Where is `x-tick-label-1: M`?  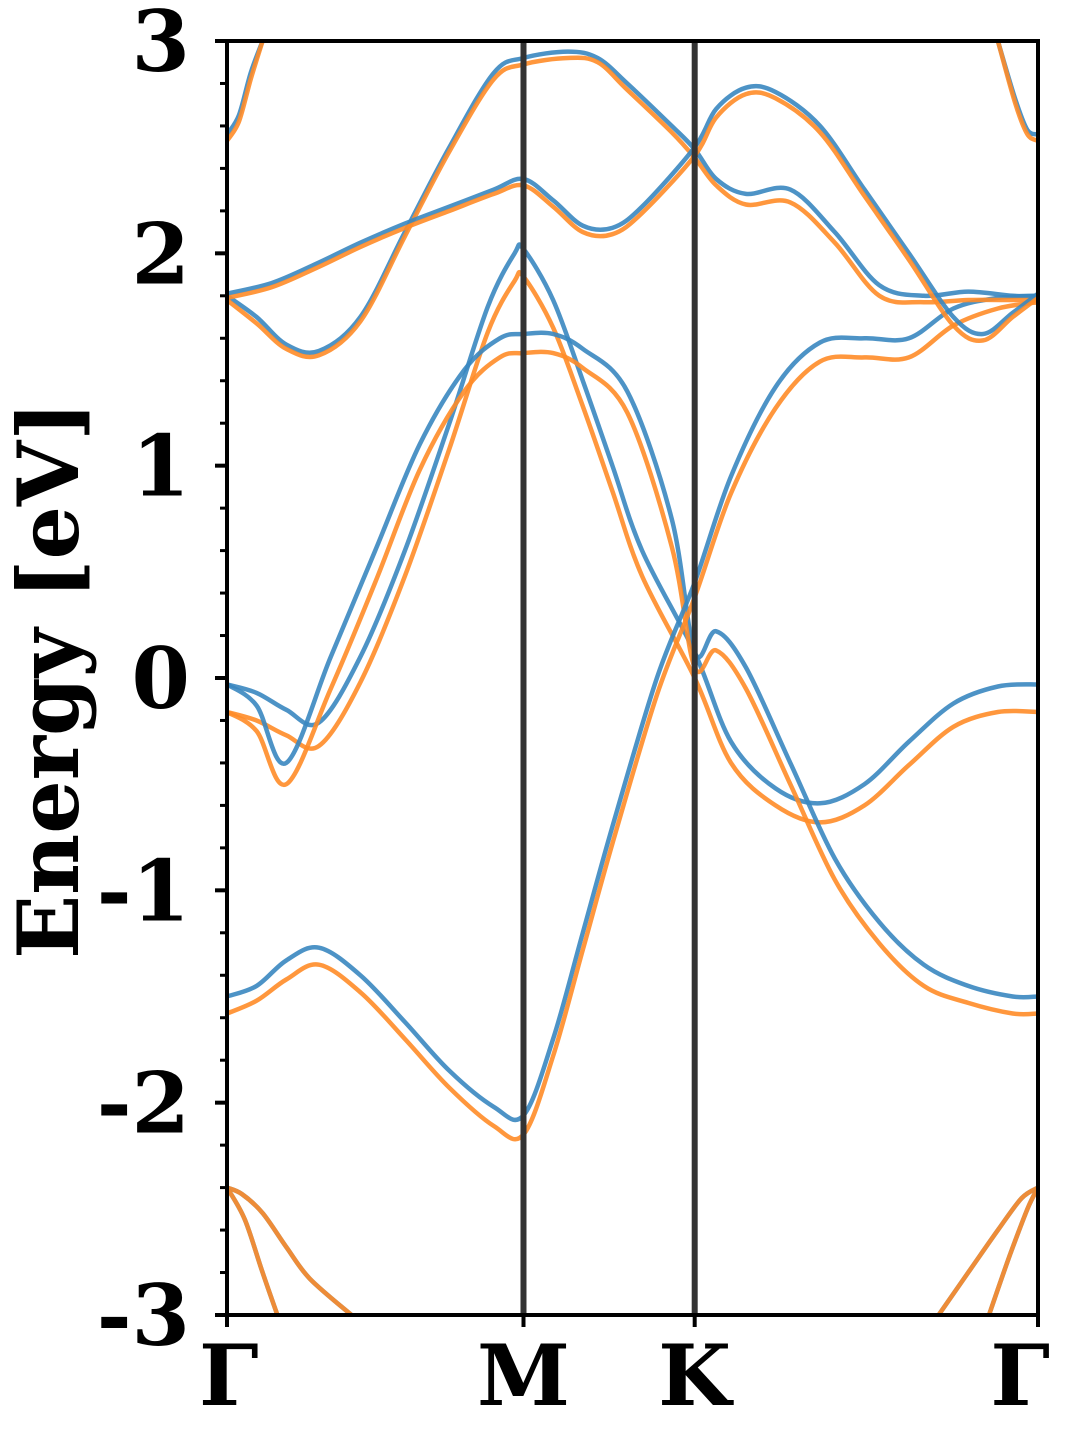
x-tick-label-1: M is located at coordinates (523, 1375).